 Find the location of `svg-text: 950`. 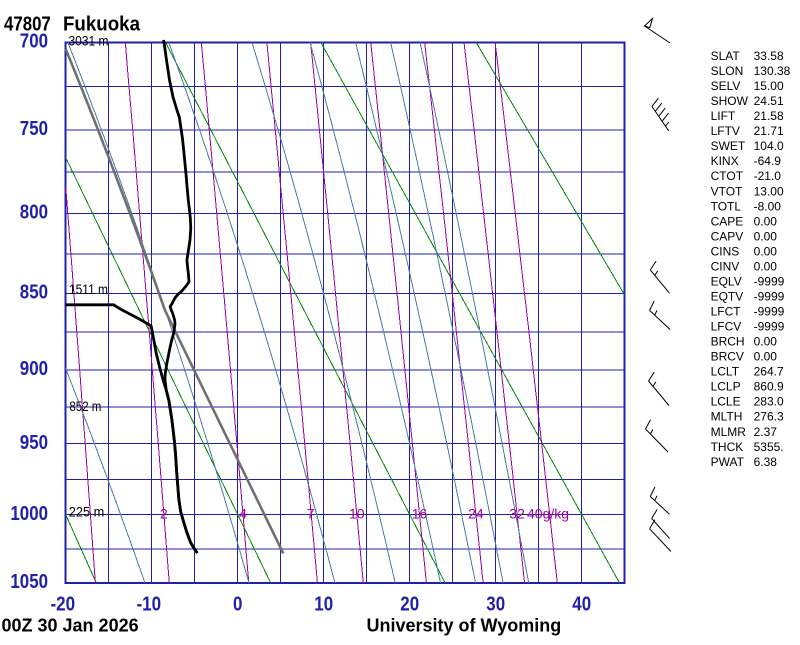

svg-text: 950 is located at coordinates (34, 443).